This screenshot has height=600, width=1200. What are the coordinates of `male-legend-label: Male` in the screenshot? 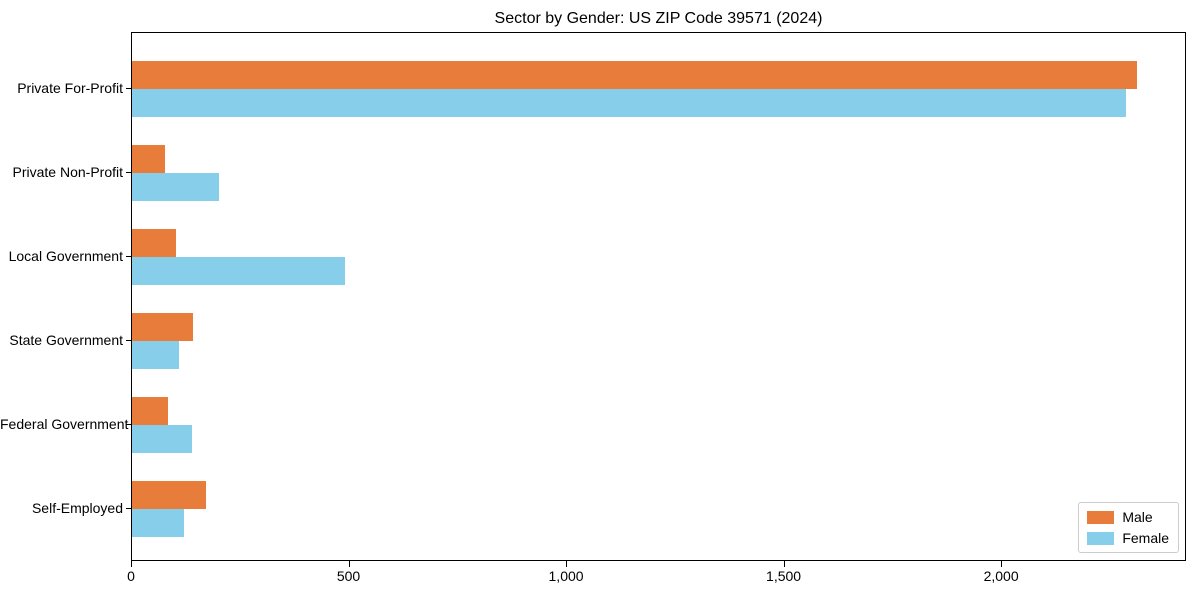 It's located at (1137, 517).